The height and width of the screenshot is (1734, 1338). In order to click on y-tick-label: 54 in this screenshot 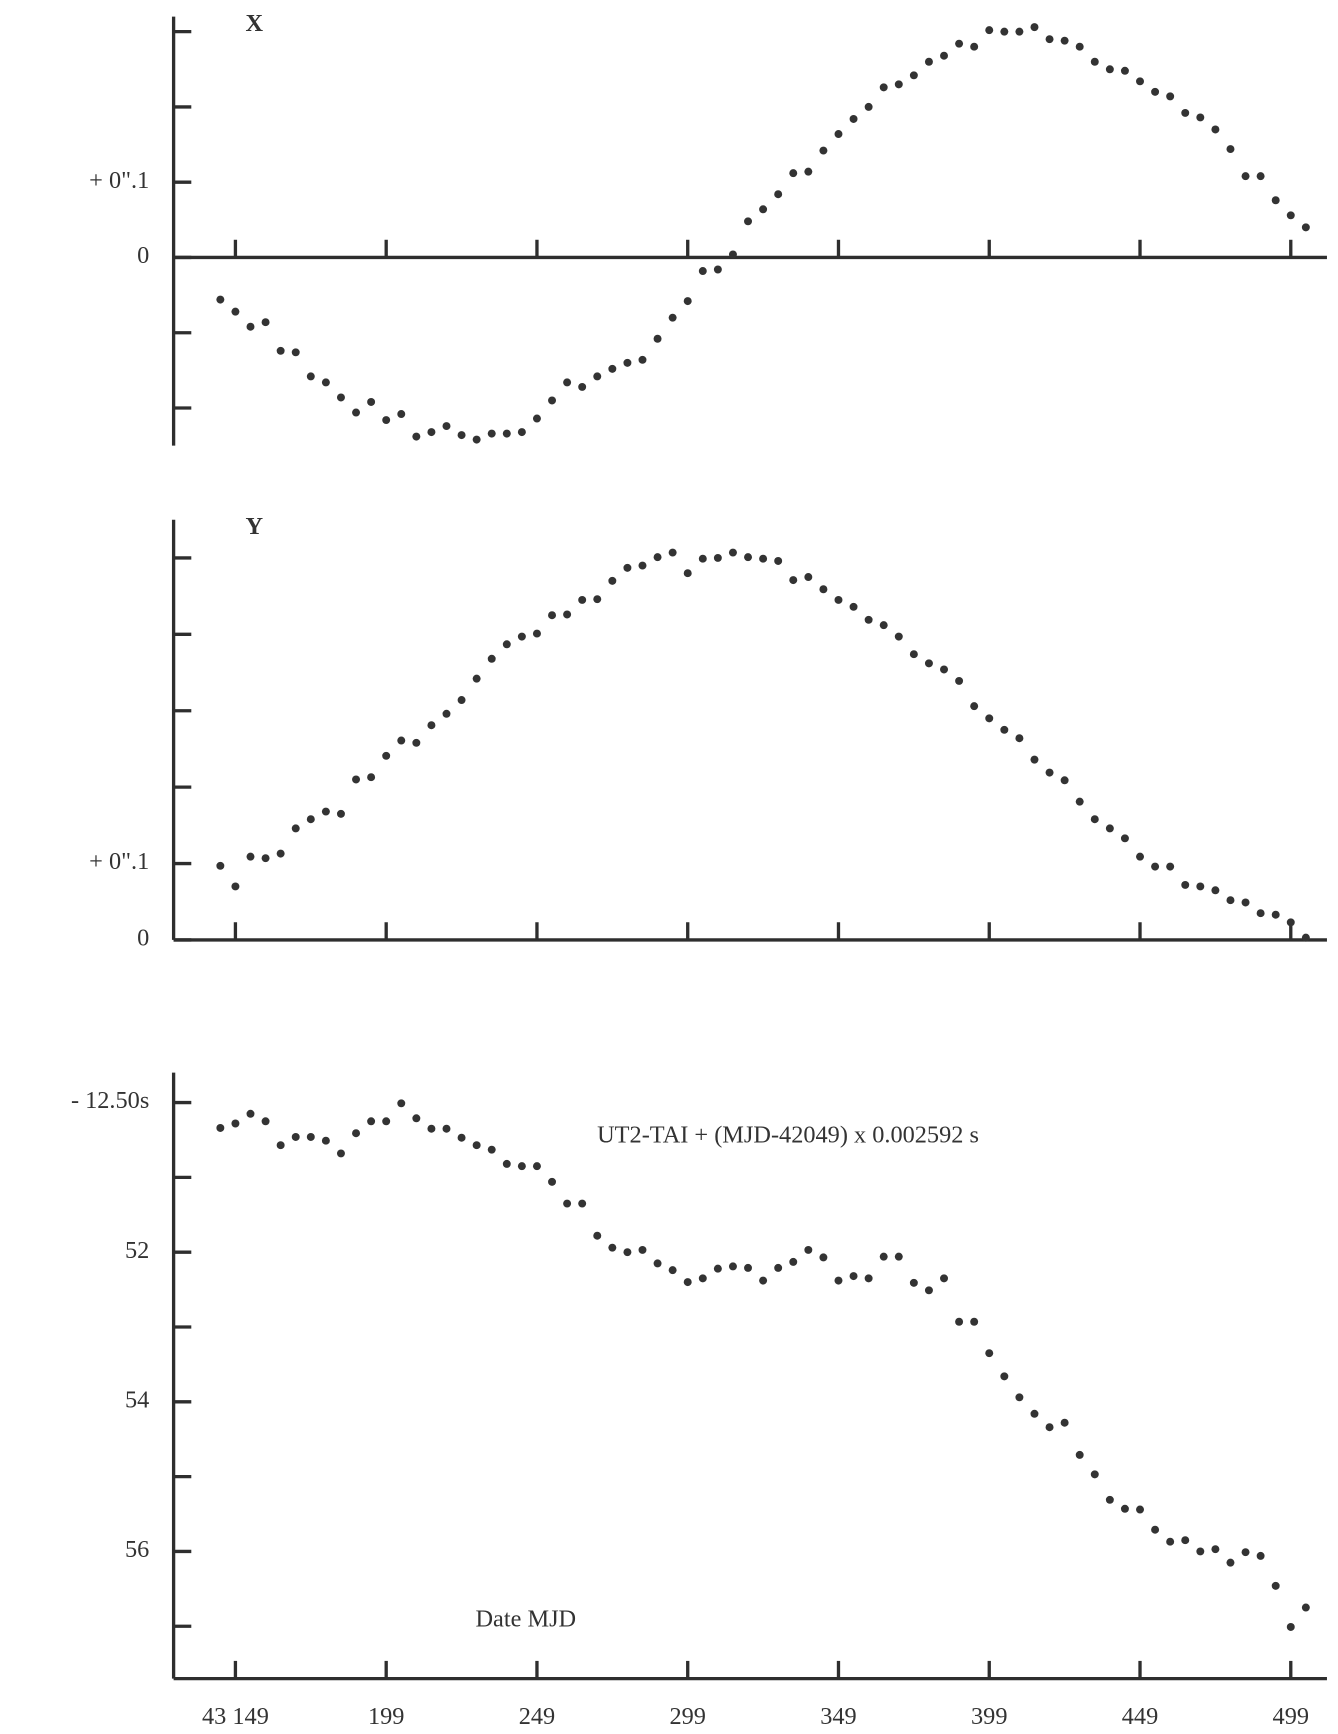, I will do `click(137, 1399)`.